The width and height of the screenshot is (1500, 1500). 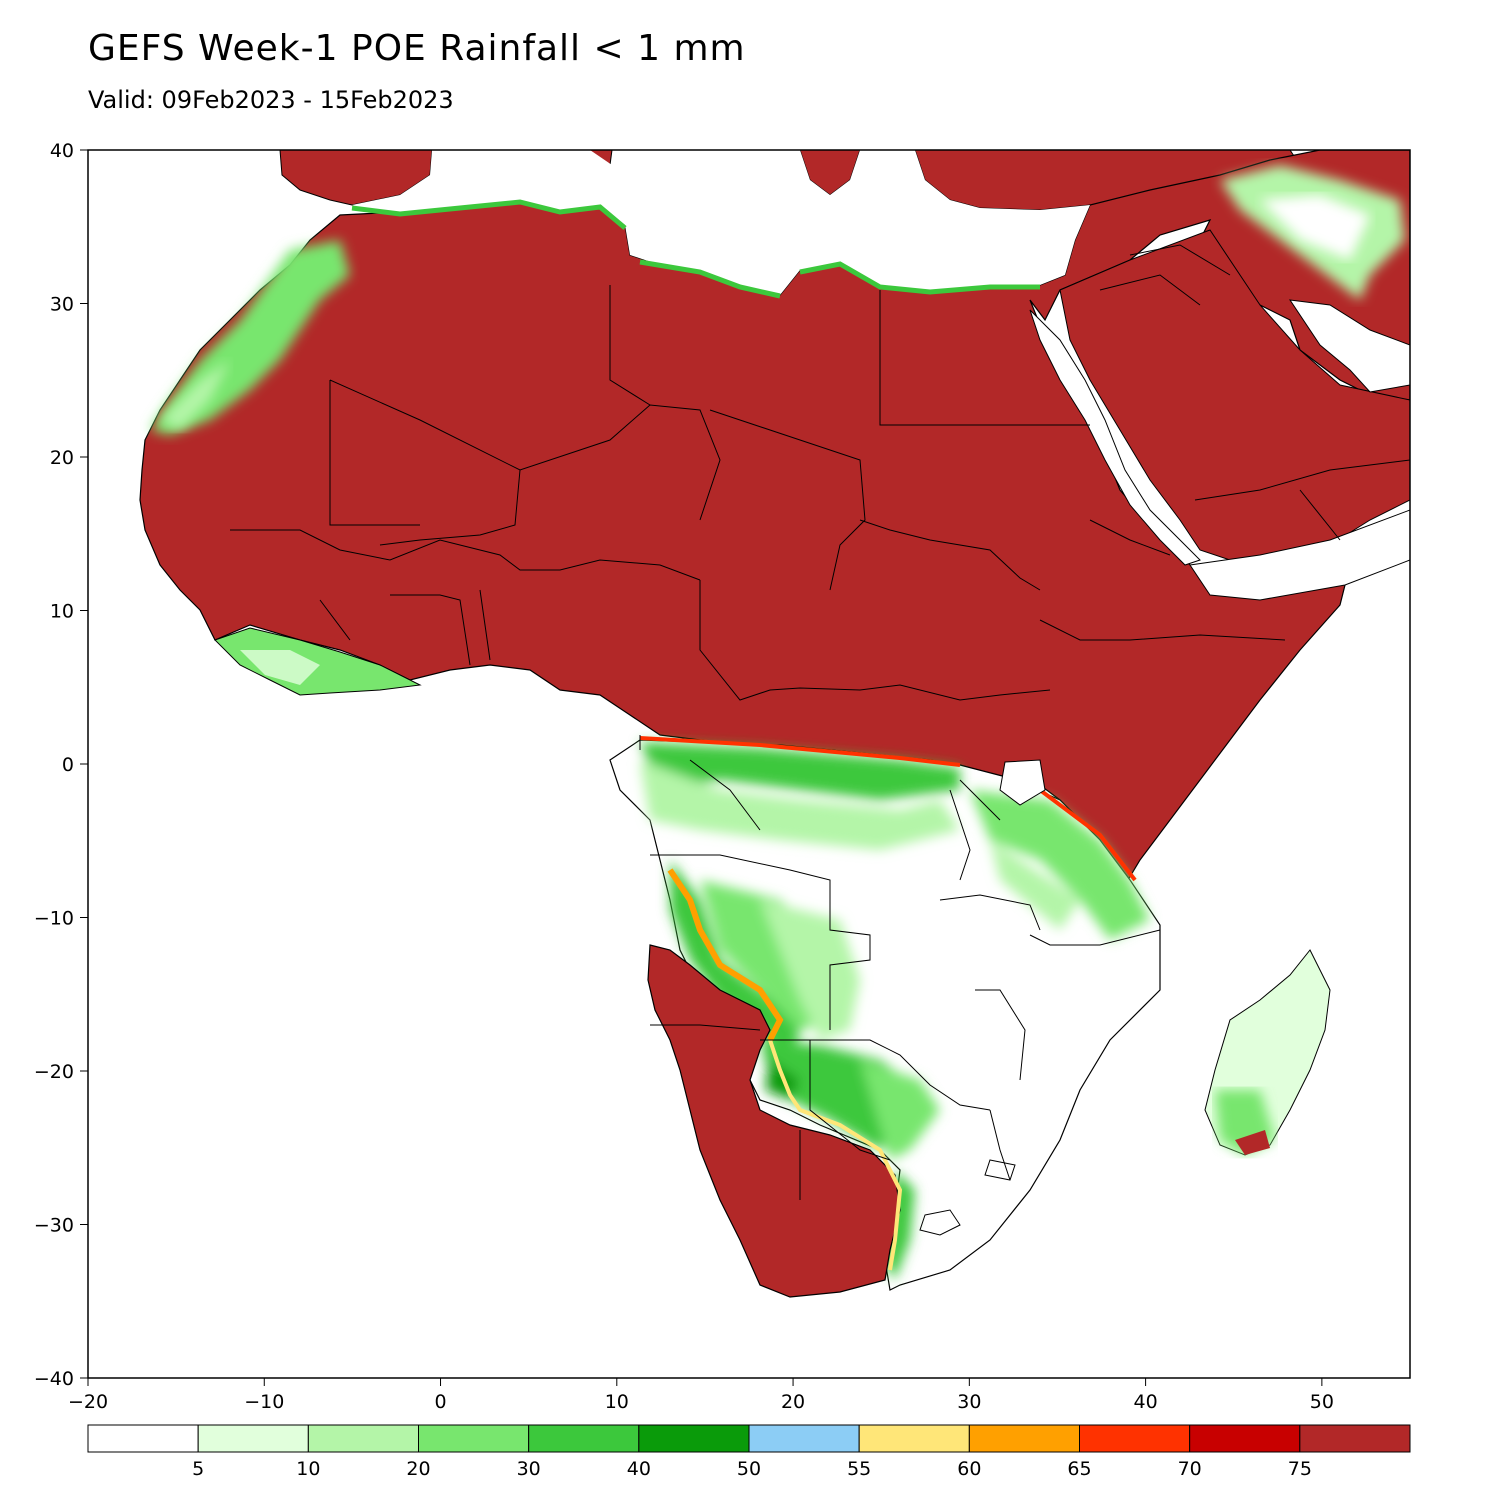 I want to click on x-tick-label: 0, so click(x=440, y=1402).